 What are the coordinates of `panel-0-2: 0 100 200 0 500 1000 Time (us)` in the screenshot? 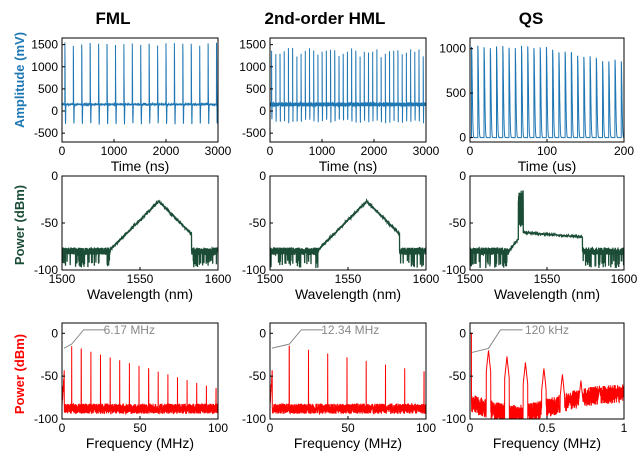 It's located at (536, 105).